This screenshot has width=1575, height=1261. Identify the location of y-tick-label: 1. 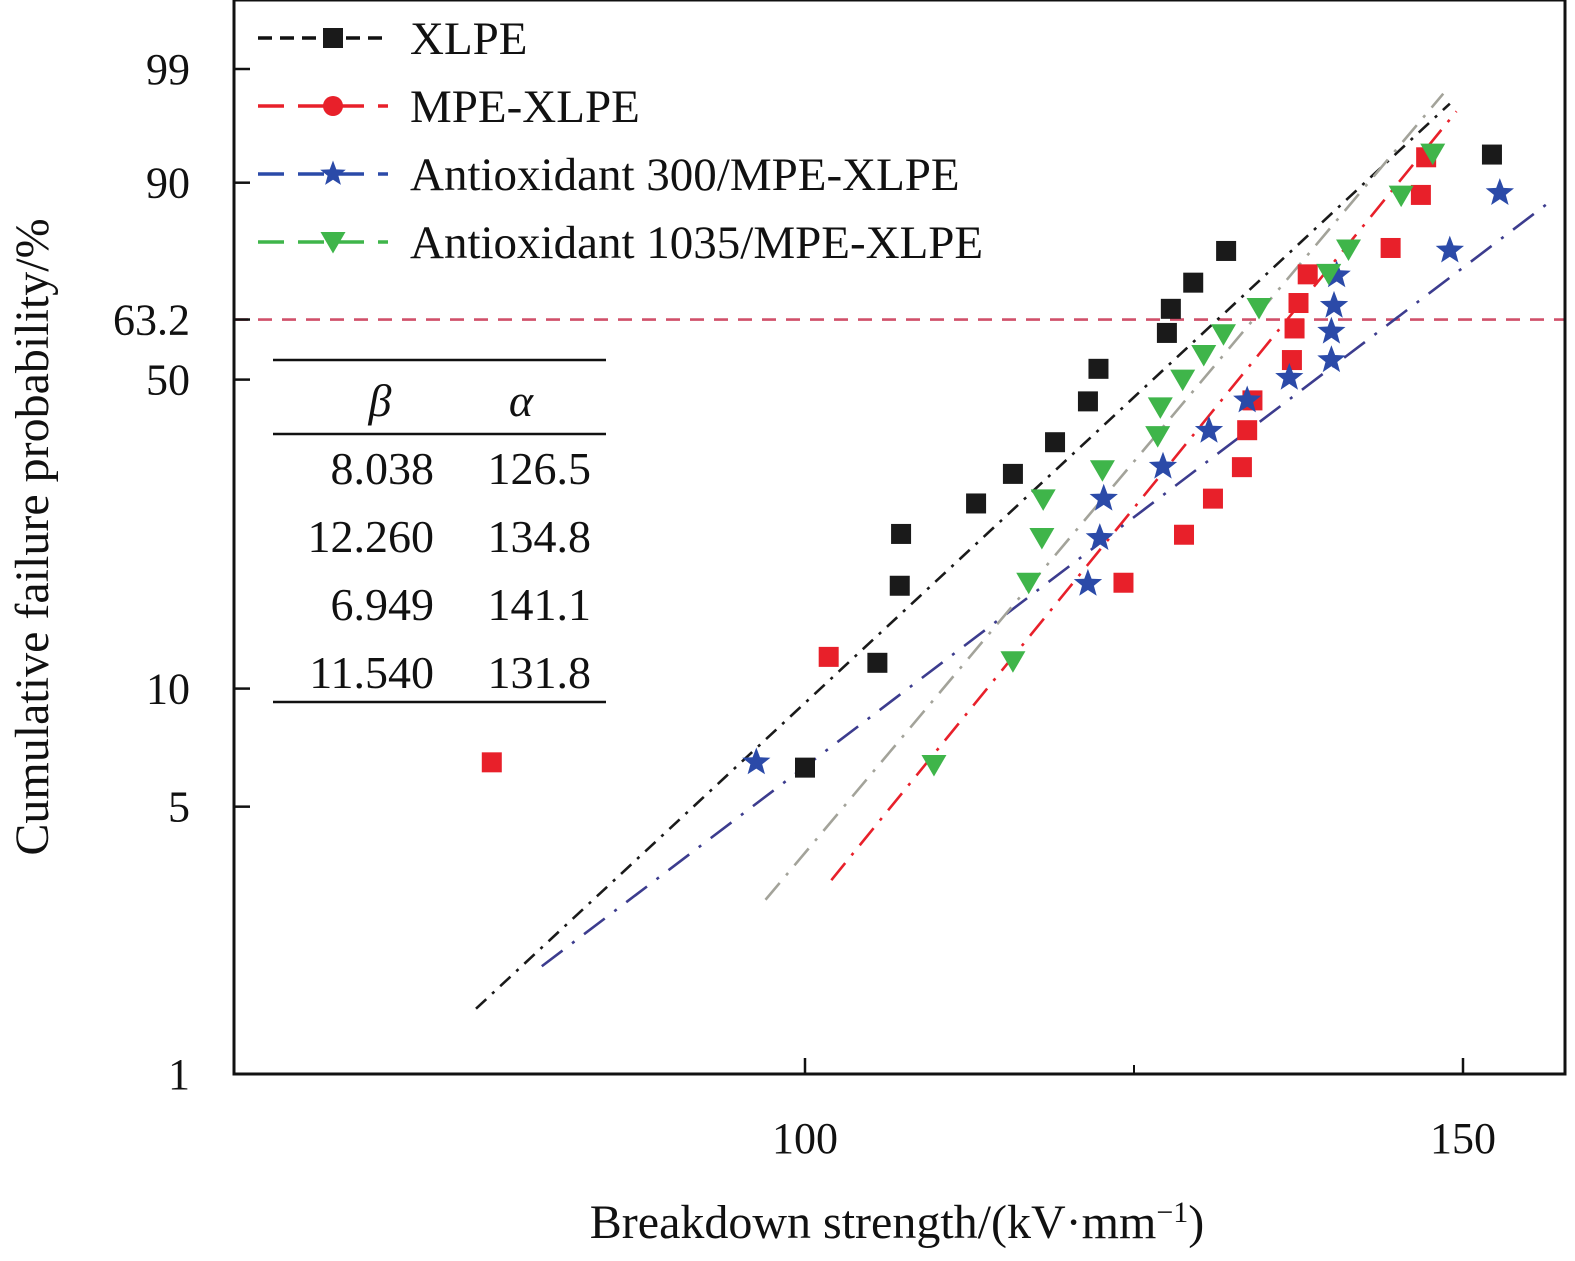
(179, 1074).